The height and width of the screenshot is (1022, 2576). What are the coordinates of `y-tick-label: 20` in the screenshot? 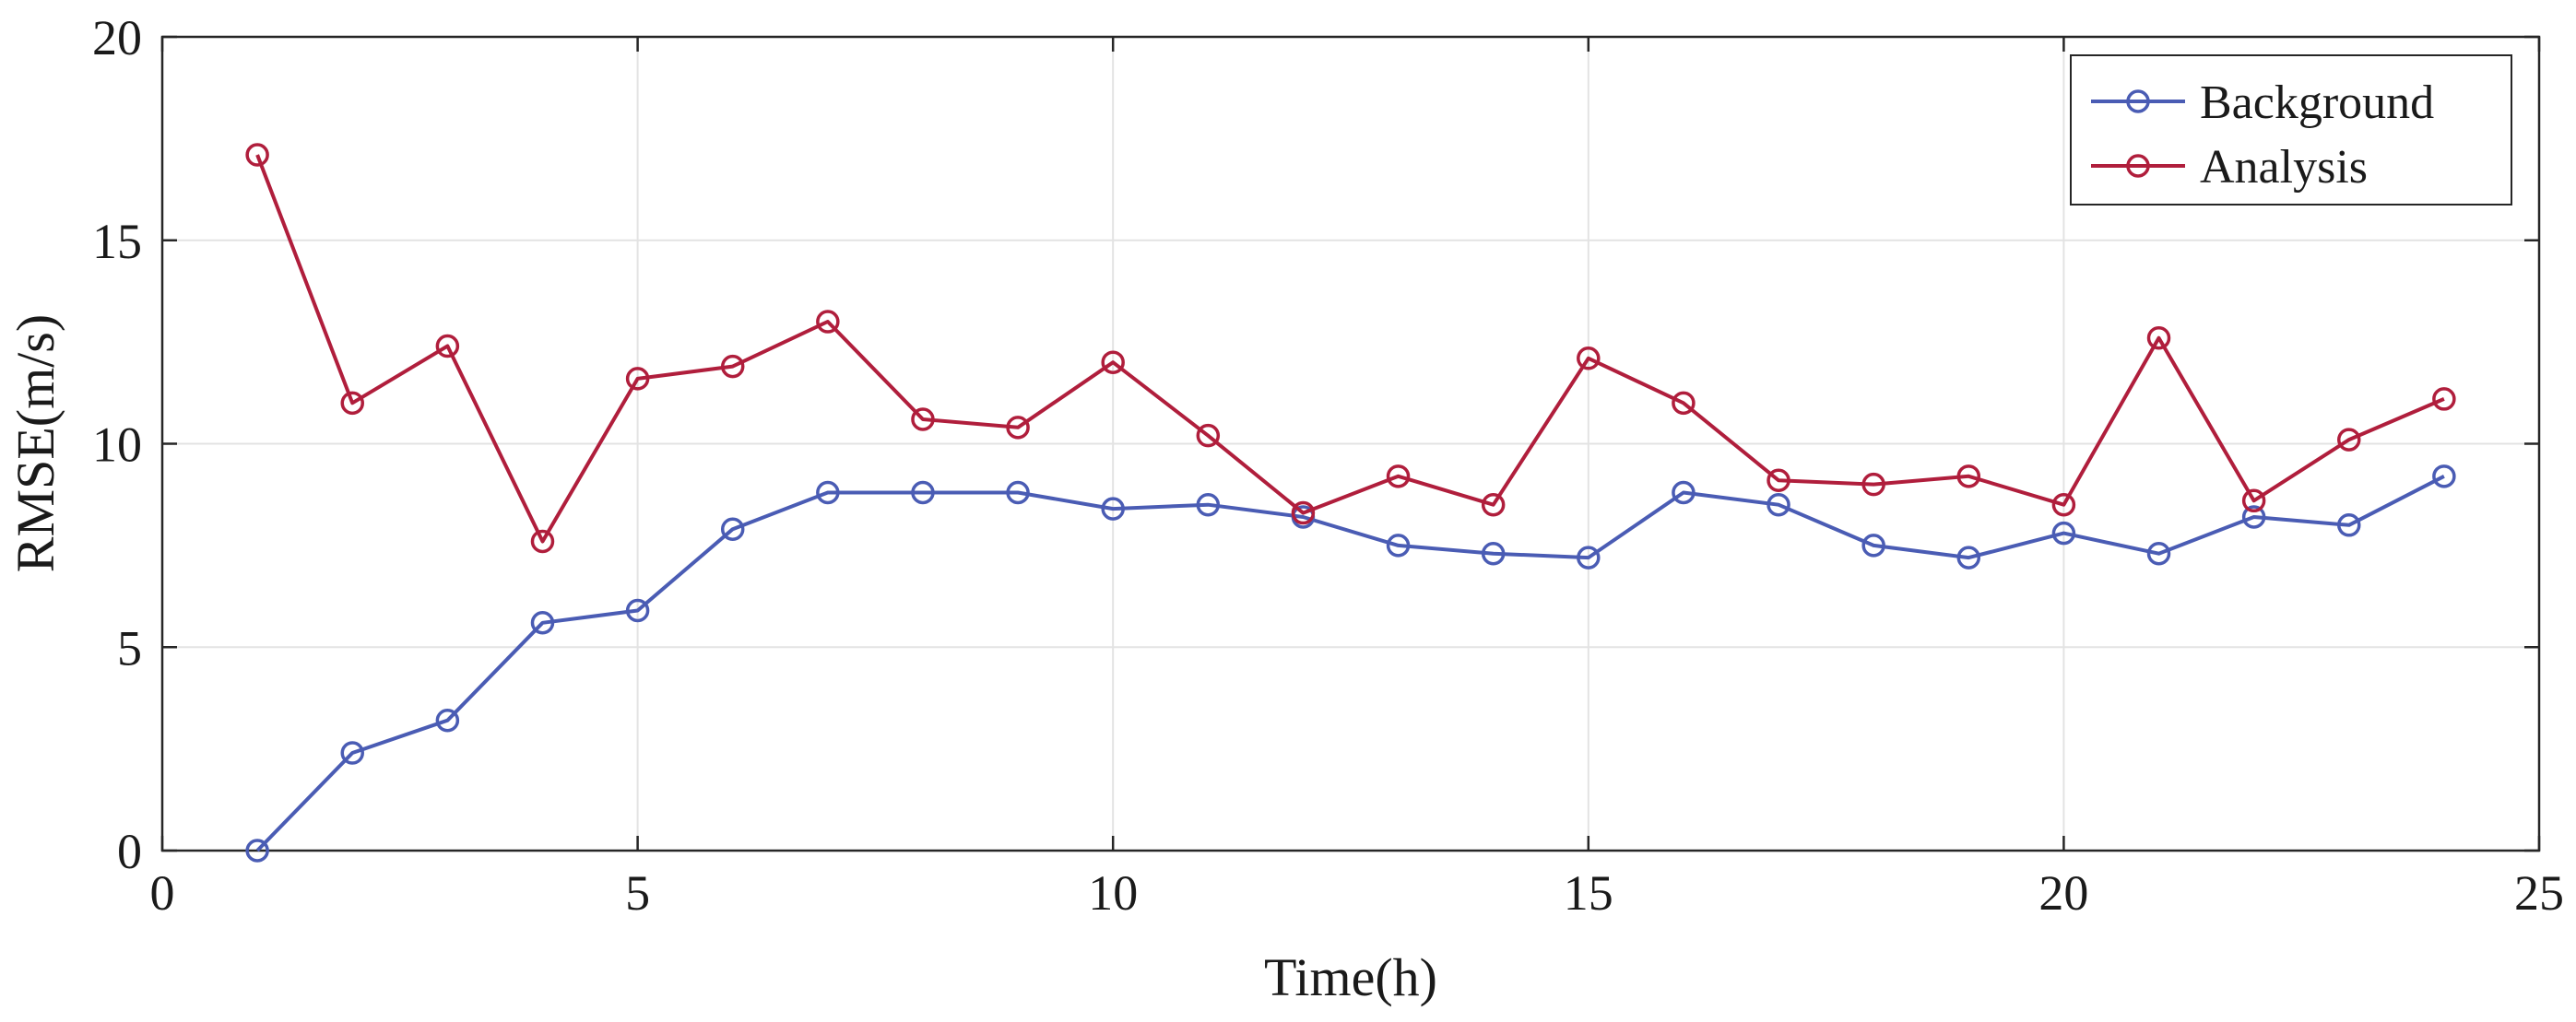 It's located at (117, 37).